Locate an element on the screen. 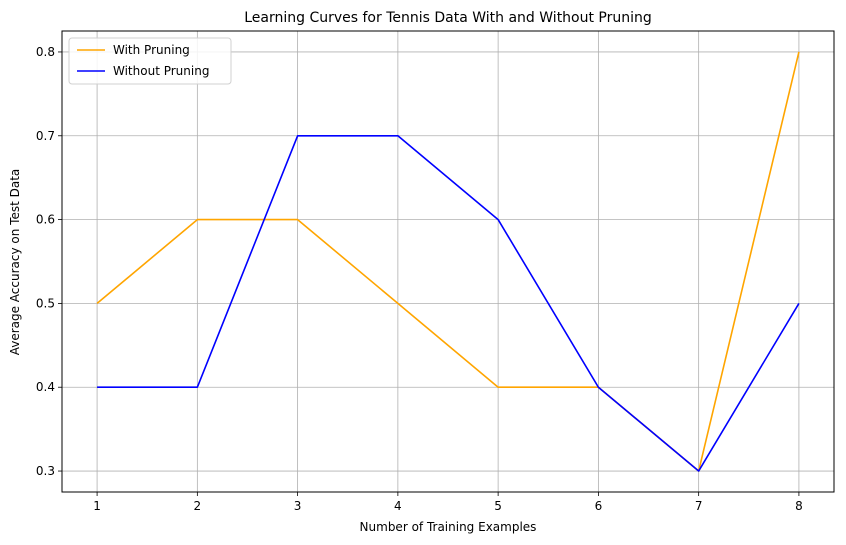 The height and width of the screenshot is (545, 846). y-tick-label: 0.7 is located at coordinates (45, 136).